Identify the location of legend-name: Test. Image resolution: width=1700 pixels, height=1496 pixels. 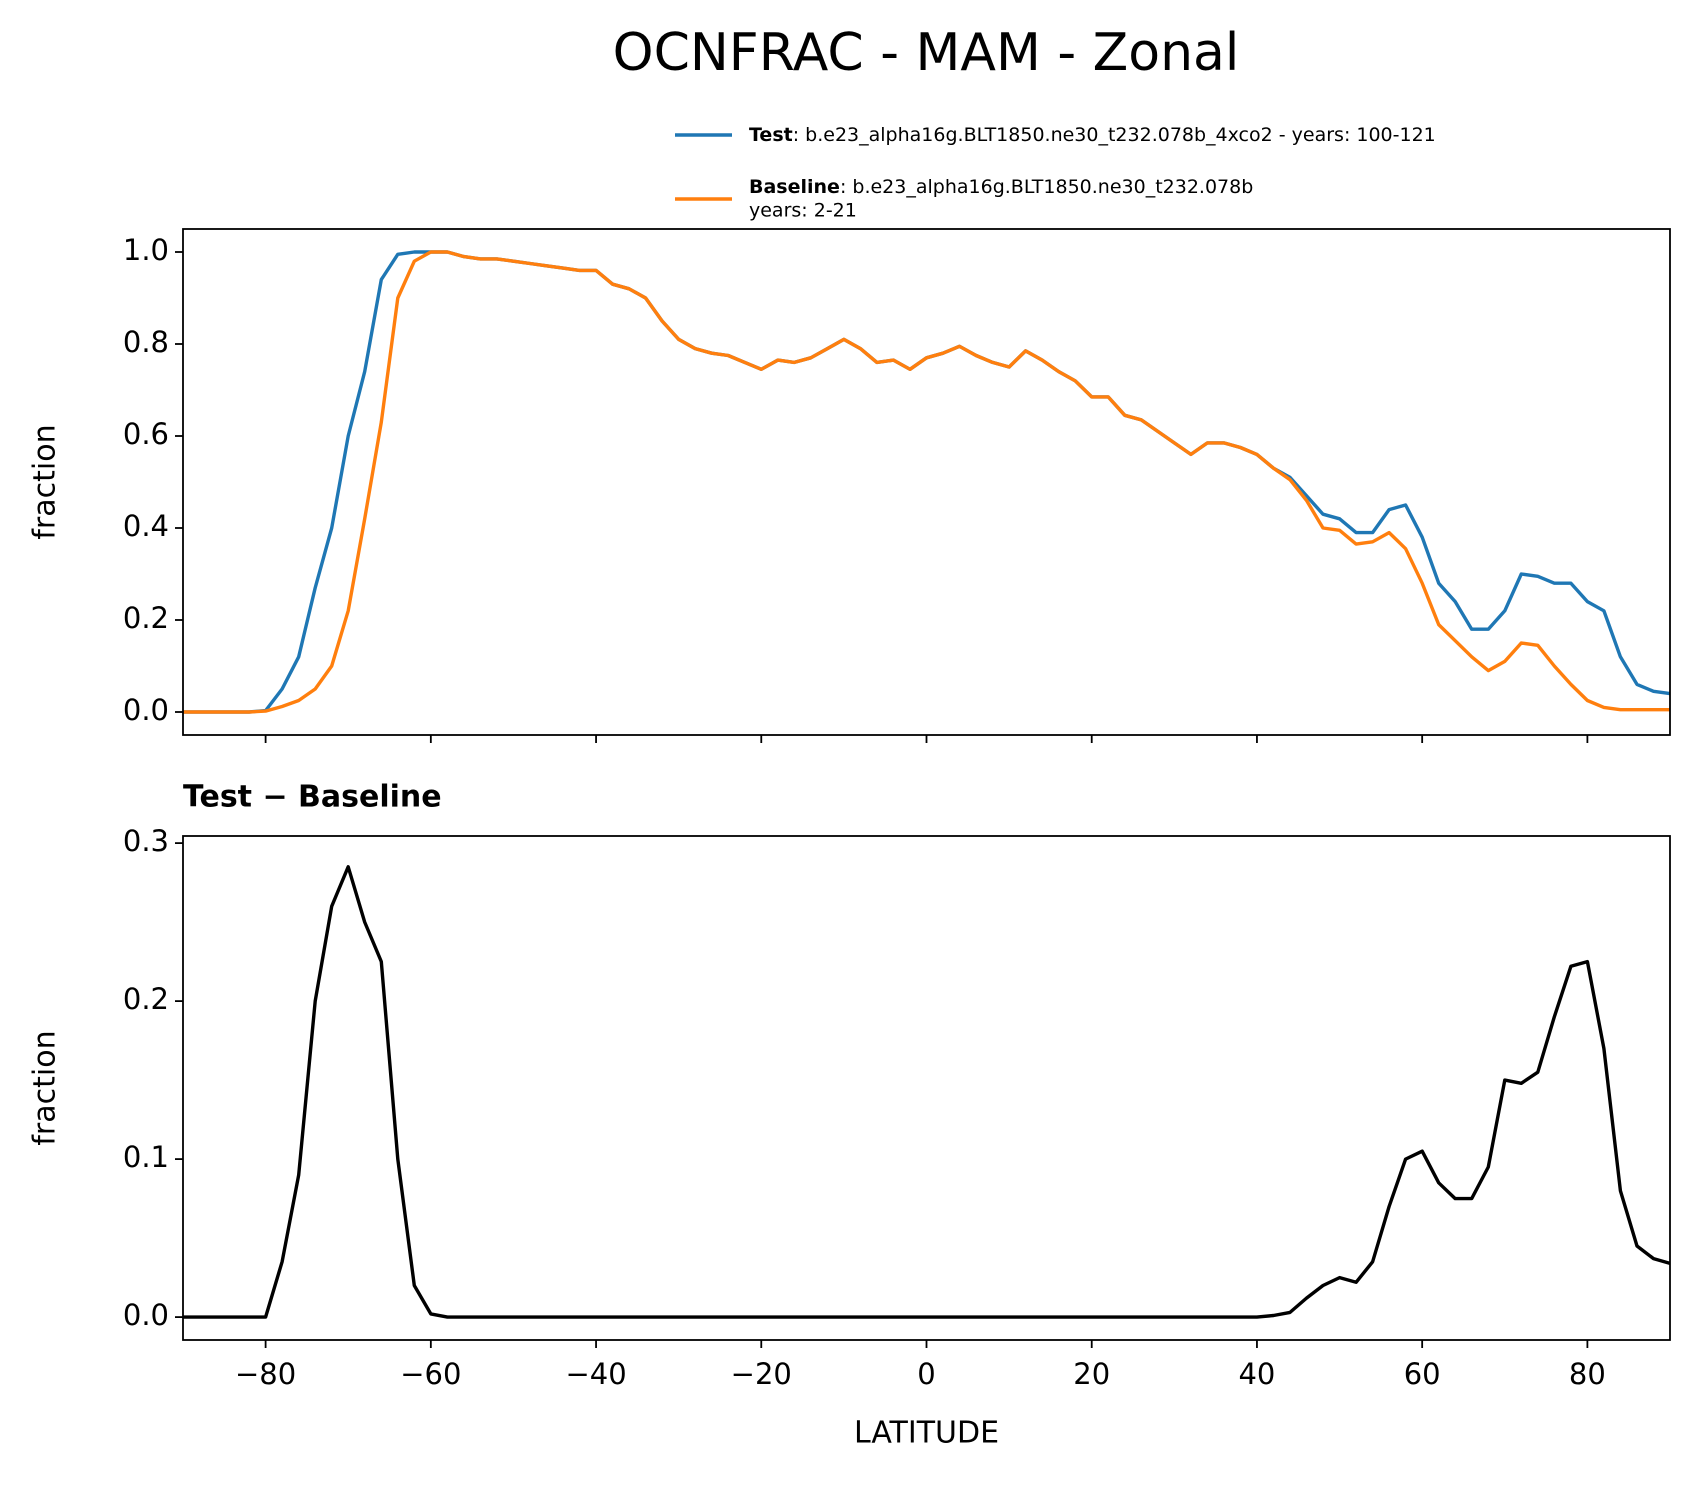
(771, 135).